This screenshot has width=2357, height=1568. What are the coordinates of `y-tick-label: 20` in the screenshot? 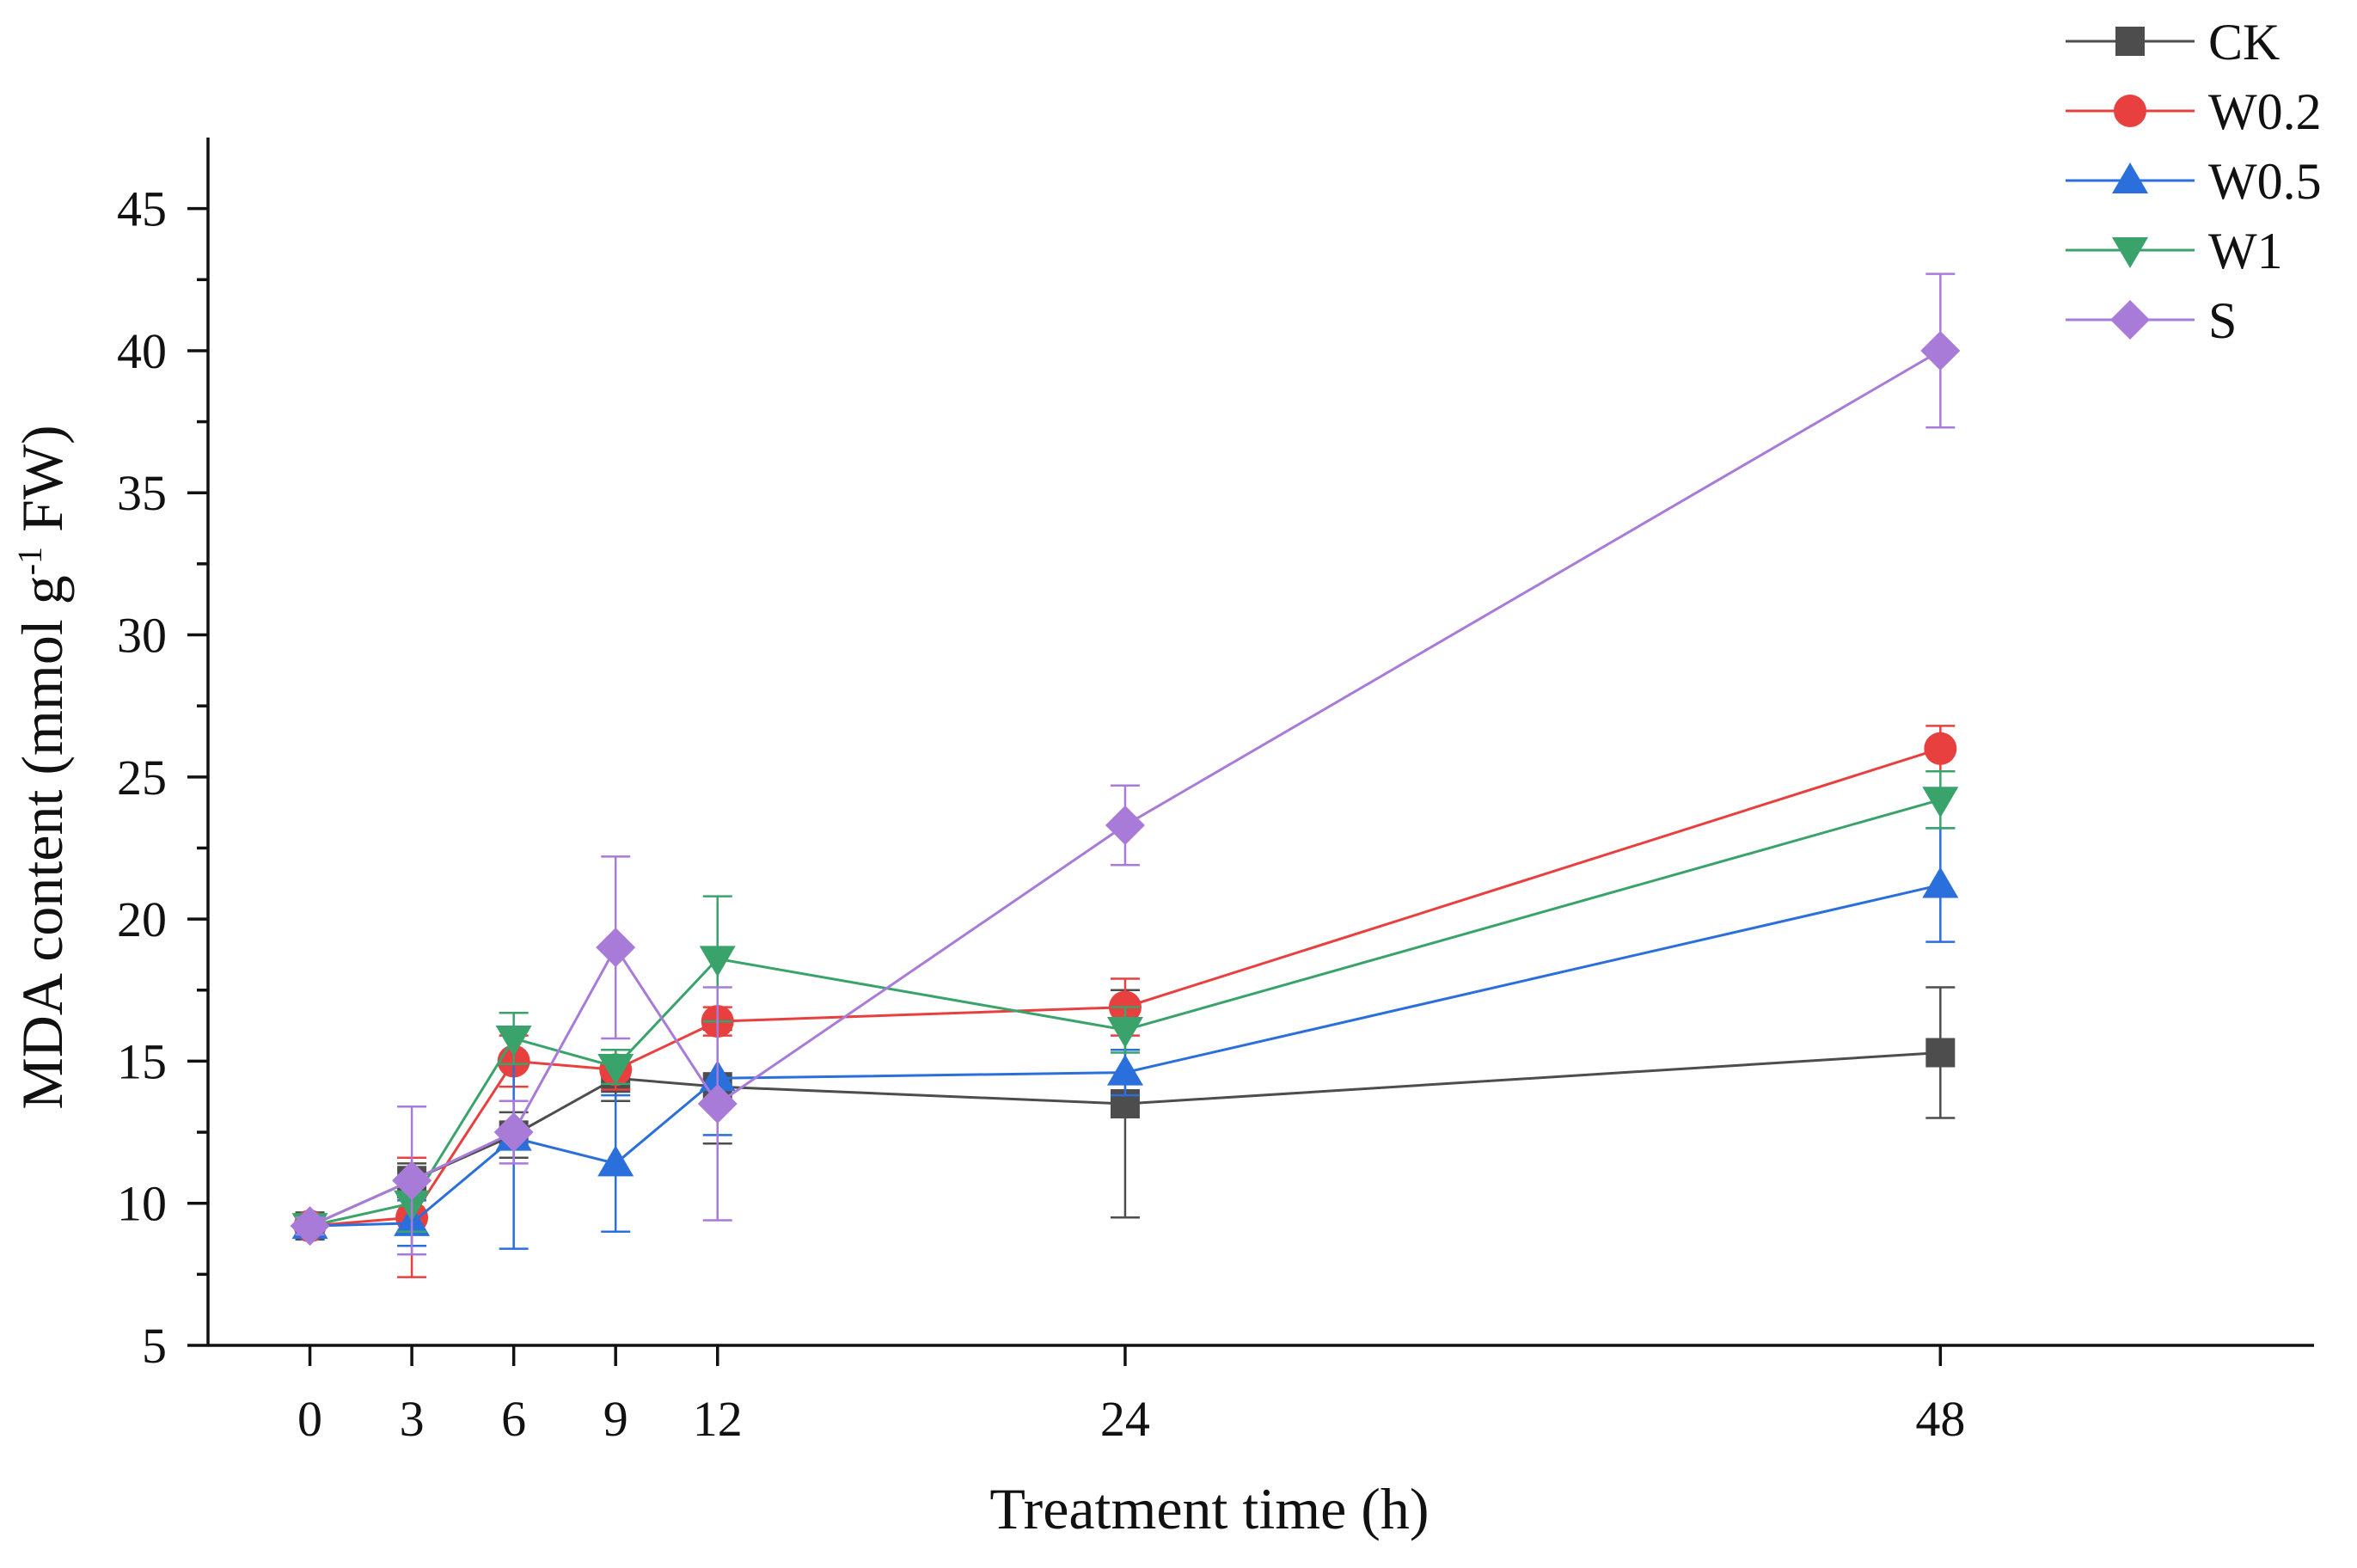 It's located at (142, 919).